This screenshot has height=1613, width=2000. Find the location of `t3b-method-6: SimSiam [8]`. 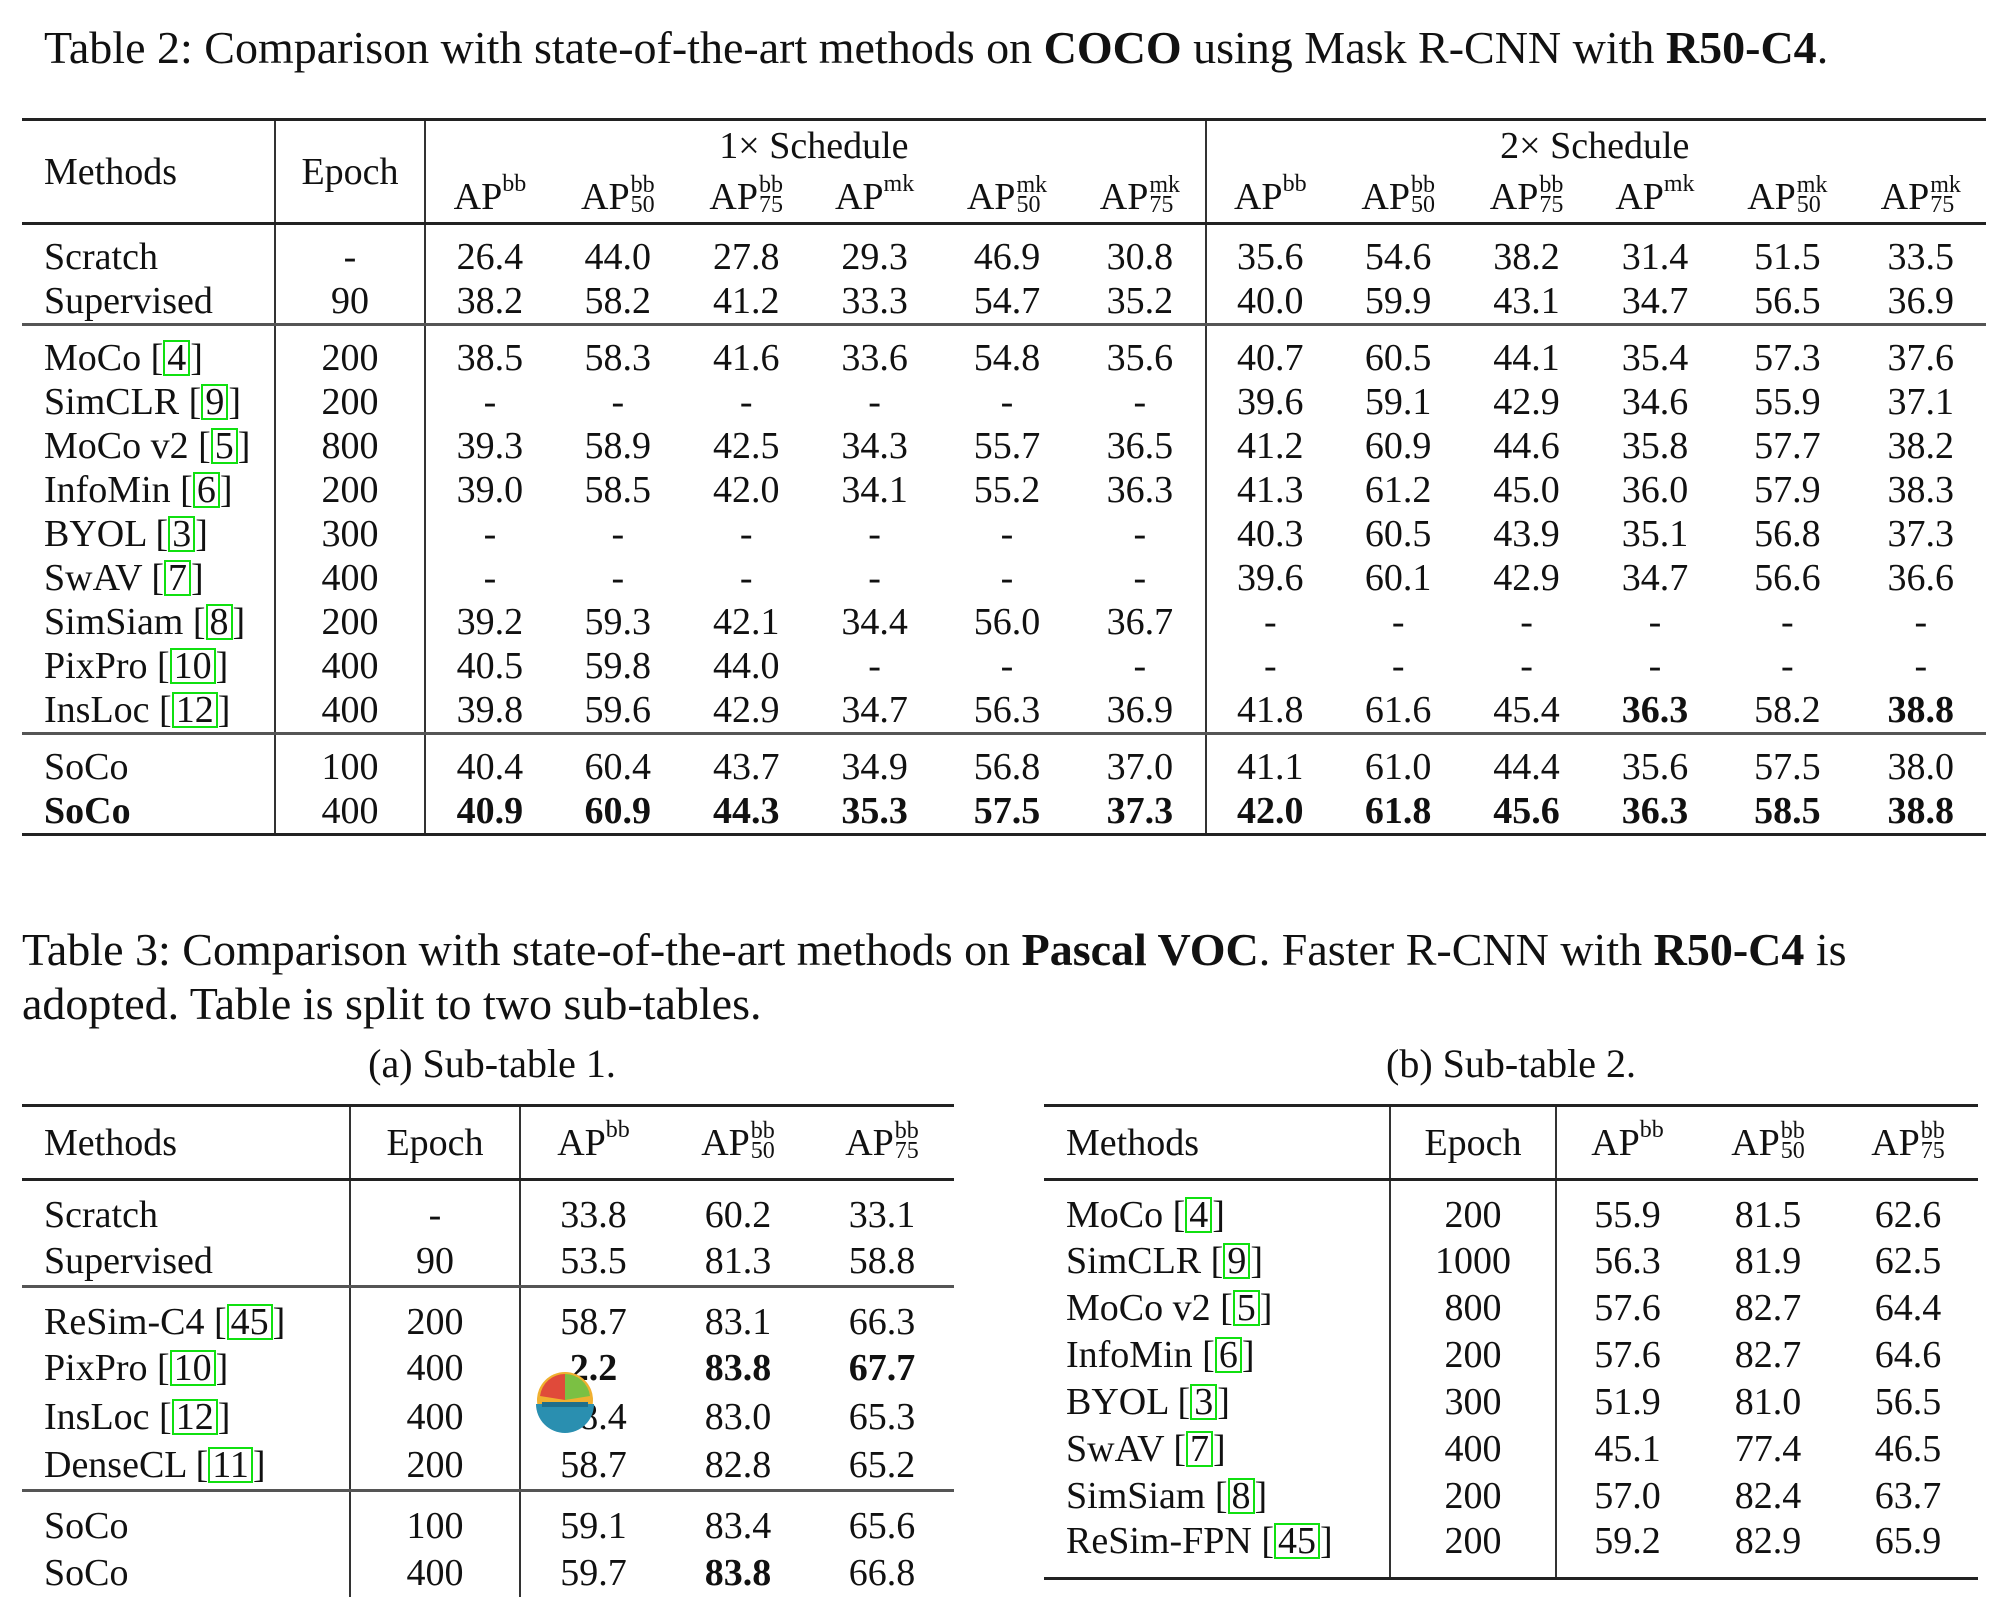

t3b-method-6: SimSiam [8] is located at coordinates (1217, 1495).